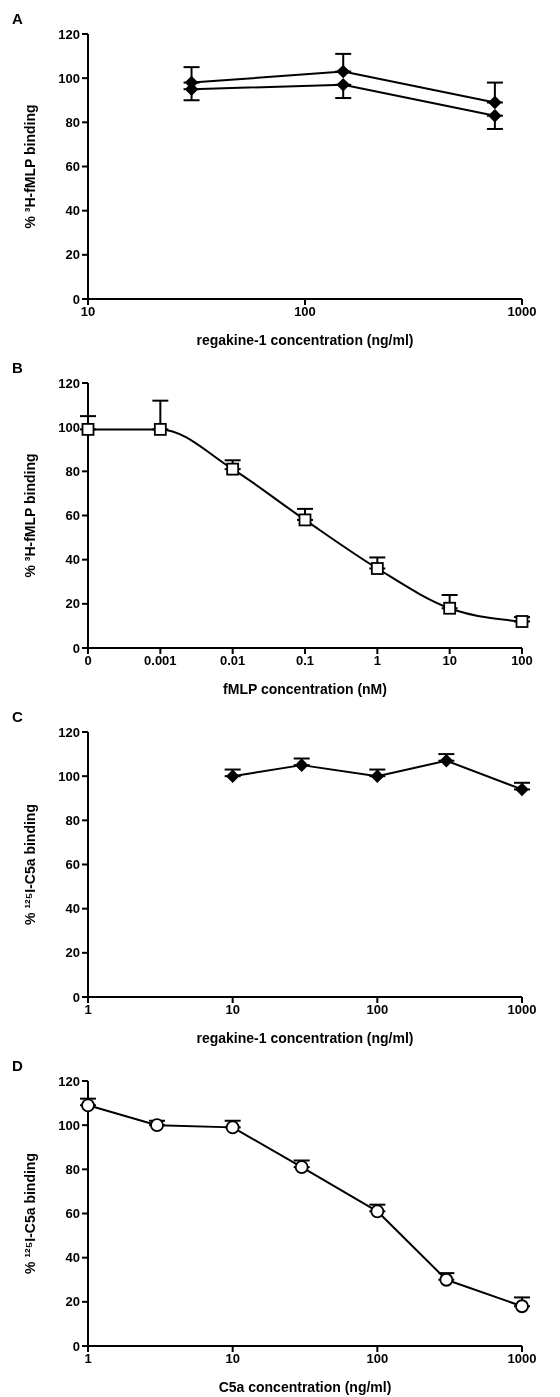  Describe the element at coordinates (17, 367) in the screenshot. I see `chart-title: B` at that location.